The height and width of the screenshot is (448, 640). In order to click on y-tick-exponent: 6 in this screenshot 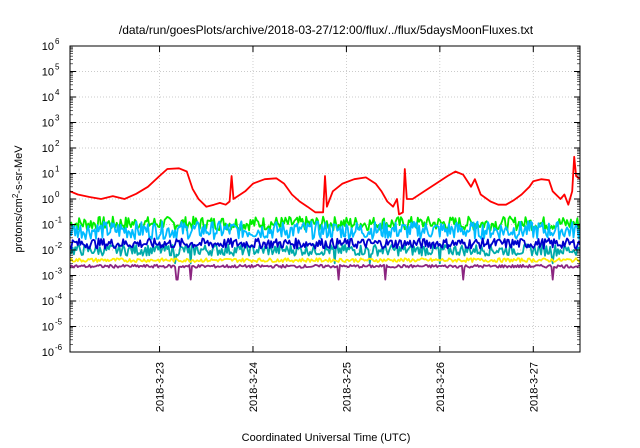, I will do `click(57, 41)`.